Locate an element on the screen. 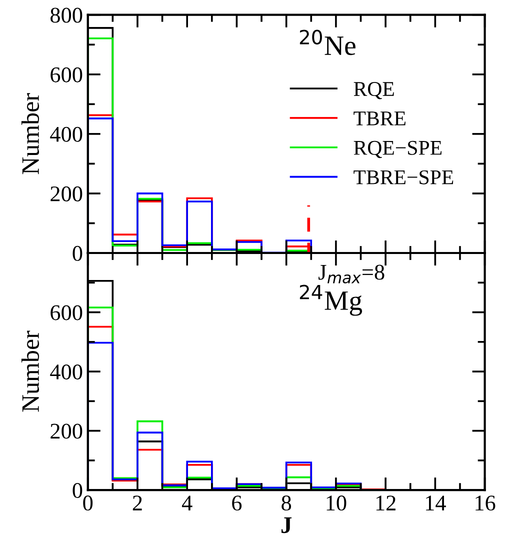 This screenshot has height=550, width=505. annotation: $^{20}$Ne is located at coordinates (328, 43).